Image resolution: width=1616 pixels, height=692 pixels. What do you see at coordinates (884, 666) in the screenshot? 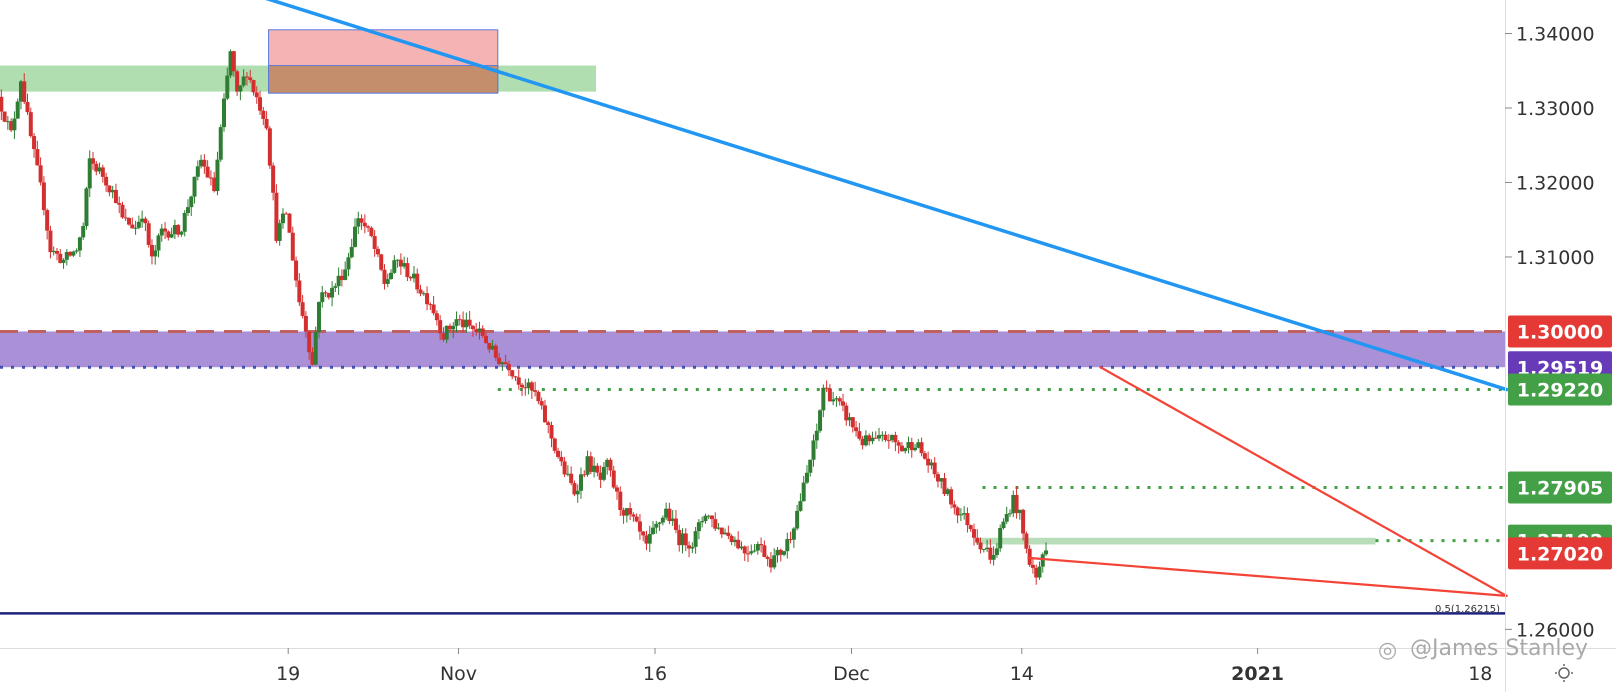
I see `time-axis: 19 Nov 16 Dec 14 2021 18` at bounding box center [884, 666].